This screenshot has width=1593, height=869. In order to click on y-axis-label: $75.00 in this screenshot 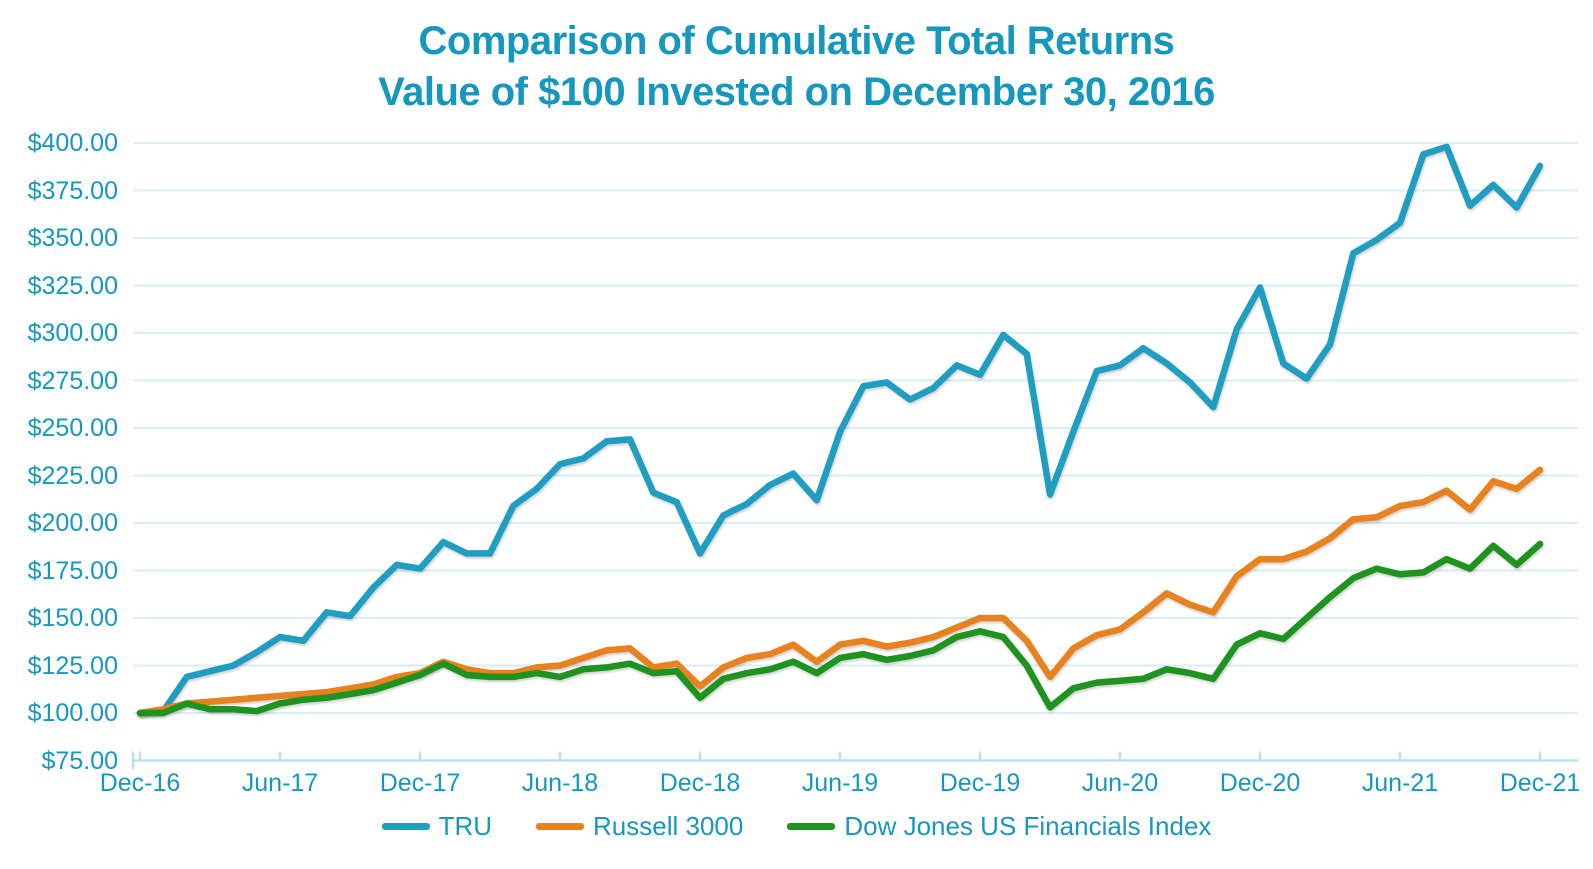, I will do `click(79, 761)`.